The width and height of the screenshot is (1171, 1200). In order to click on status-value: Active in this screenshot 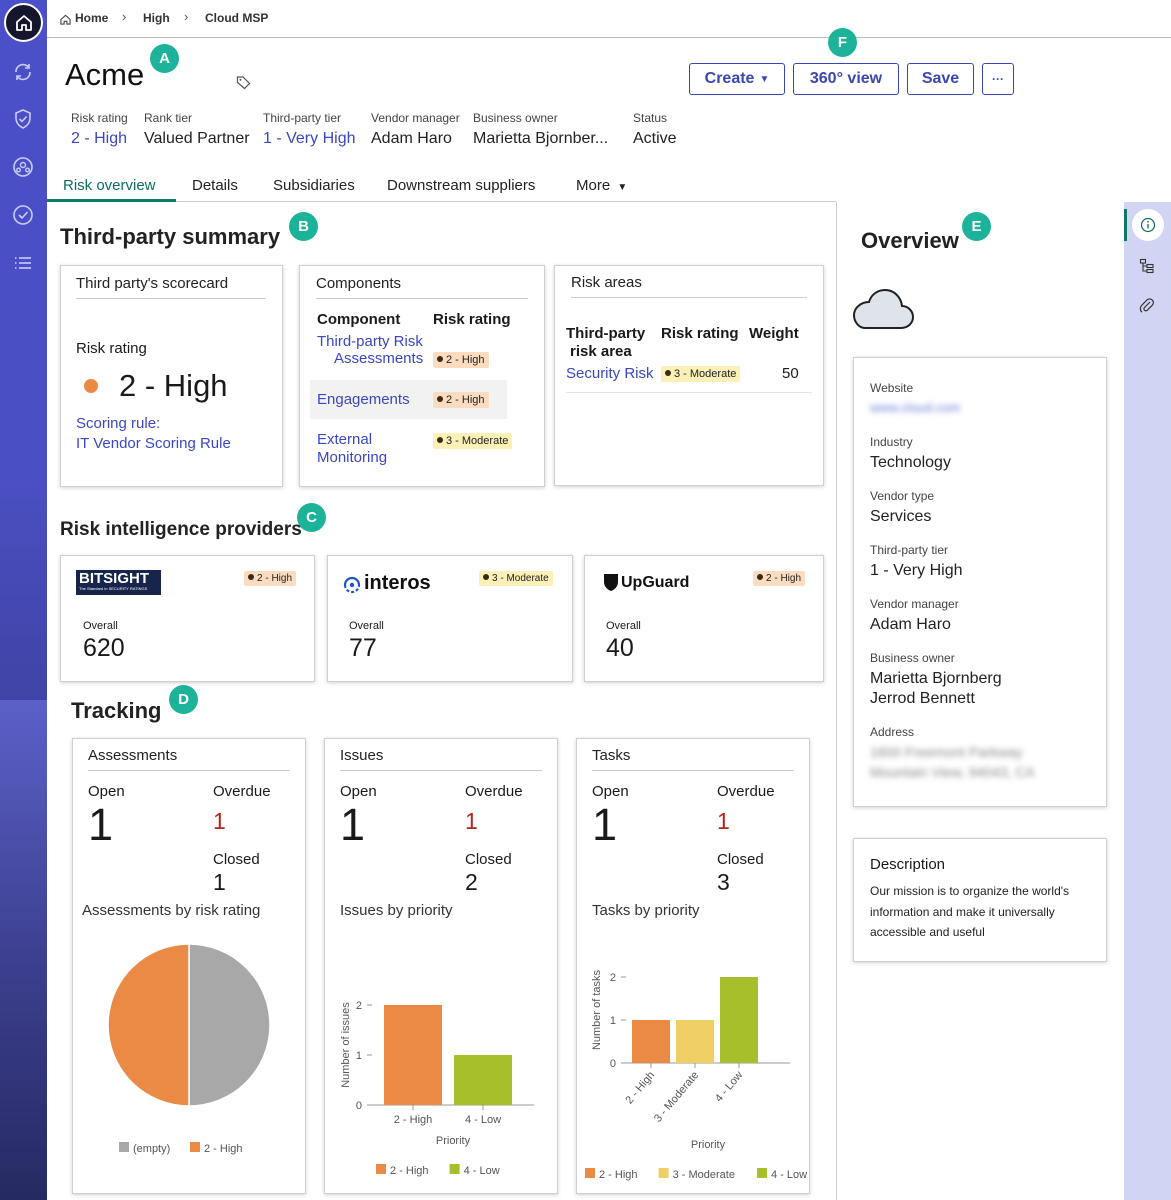, I will do `click(655, 138)`.